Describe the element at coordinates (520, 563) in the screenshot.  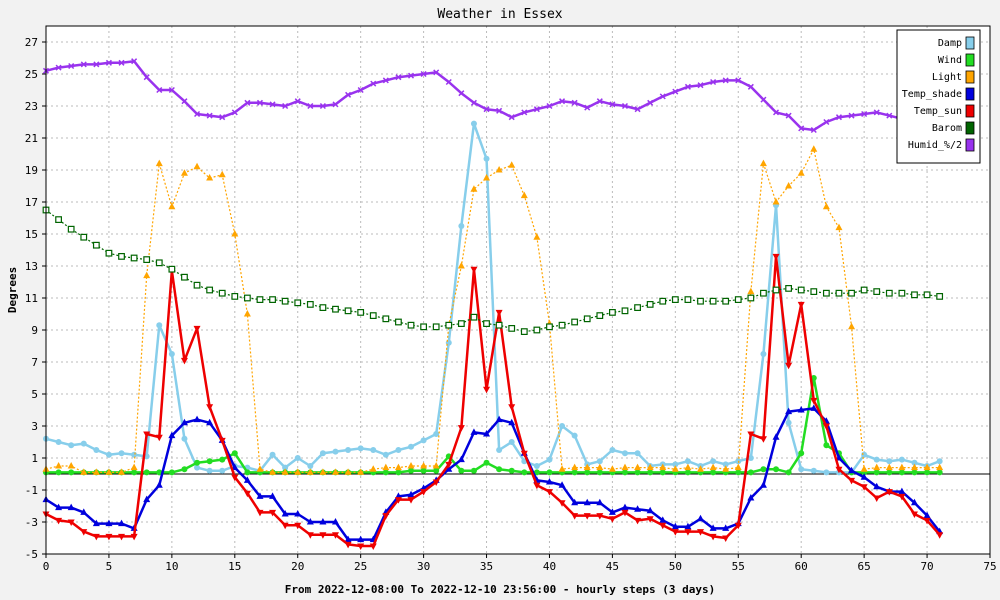
I see `x-axis-ticks: 0 5 10 15 20 25 30 35 40 45 50 55 60 65 70 75` at that location.